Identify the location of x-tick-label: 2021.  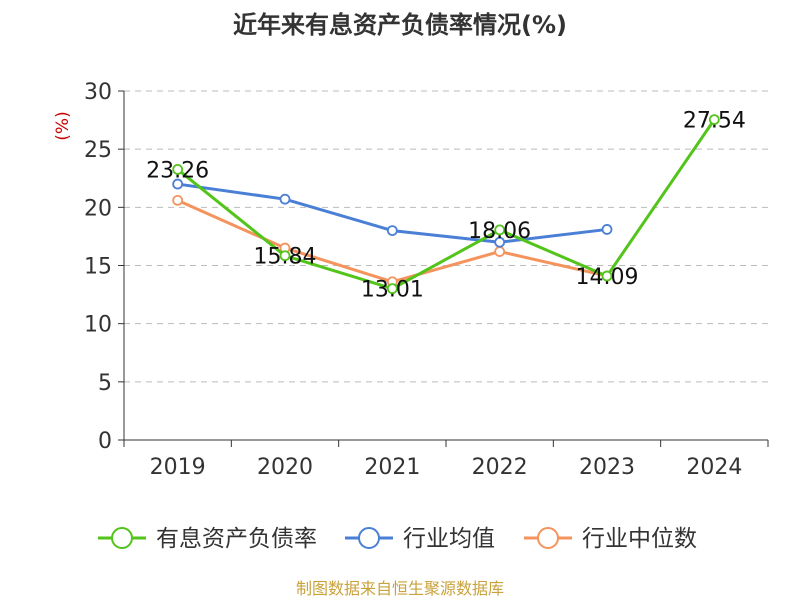
(392, 467).